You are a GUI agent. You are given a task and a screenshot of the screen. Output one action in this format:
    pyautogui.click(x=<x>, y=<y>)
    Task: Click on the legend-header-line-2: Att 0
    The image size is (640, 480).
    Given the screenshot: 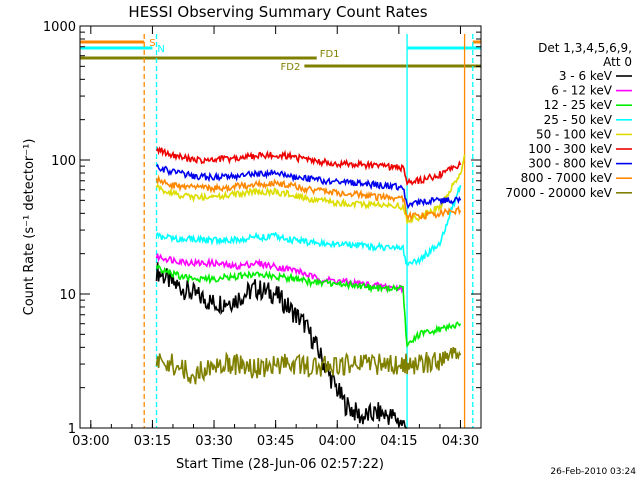 What is the action you would take?
    pyautogui.click(x=617, y=62)
    